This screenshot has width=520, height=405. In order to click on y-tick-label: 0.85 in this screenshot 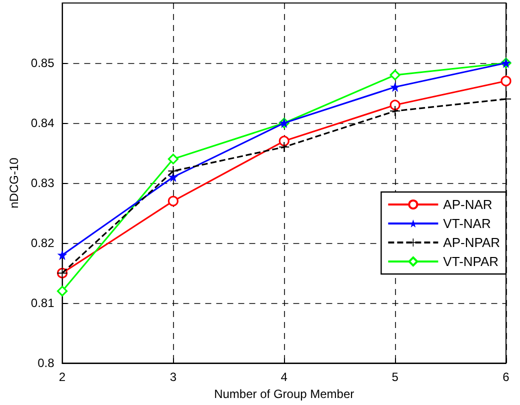, I will do `click(42, 63)`.